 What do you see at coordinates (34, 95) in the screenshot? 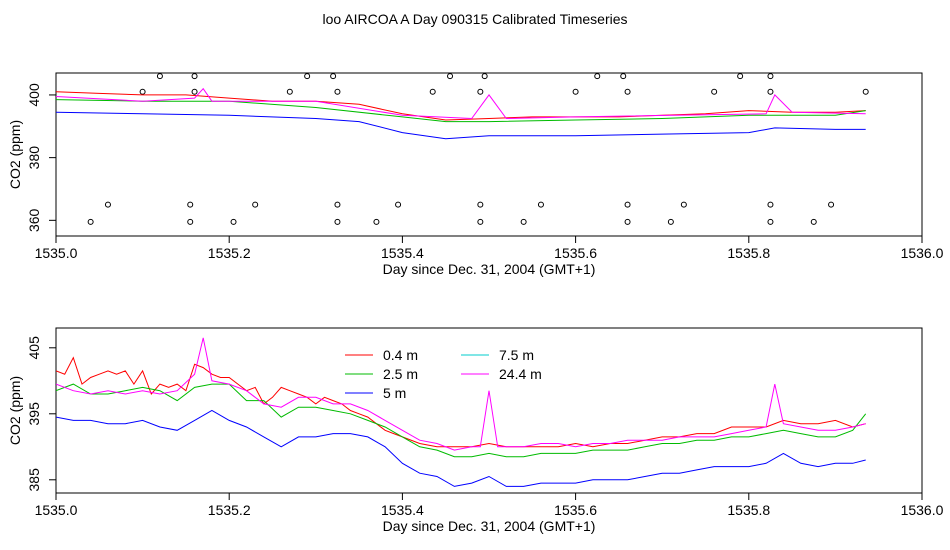
I see `y-tick-label: 400` at bounding box center [34, 95].